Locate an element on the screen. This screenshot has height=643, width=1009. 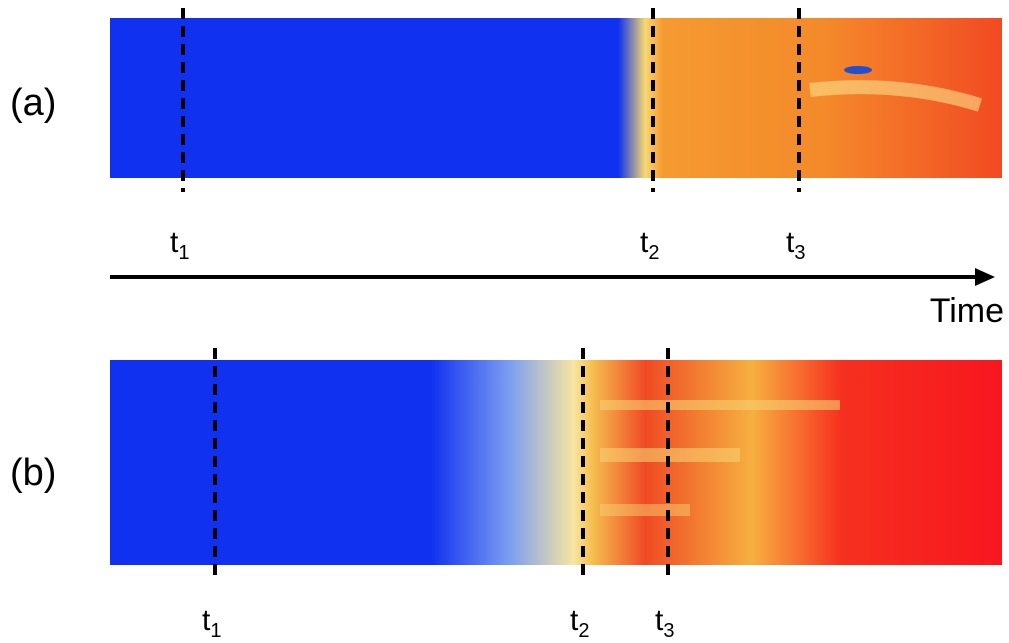
axis-label: Time is located at coordinates (967, 311).